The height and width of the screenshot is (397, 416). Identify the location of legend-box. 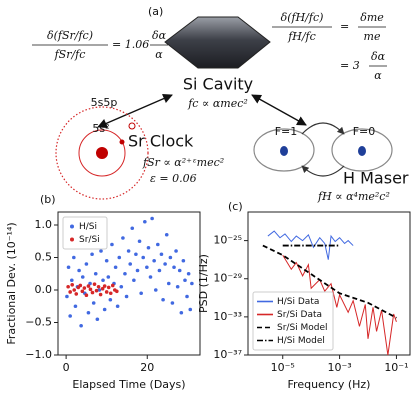
(293, 321).